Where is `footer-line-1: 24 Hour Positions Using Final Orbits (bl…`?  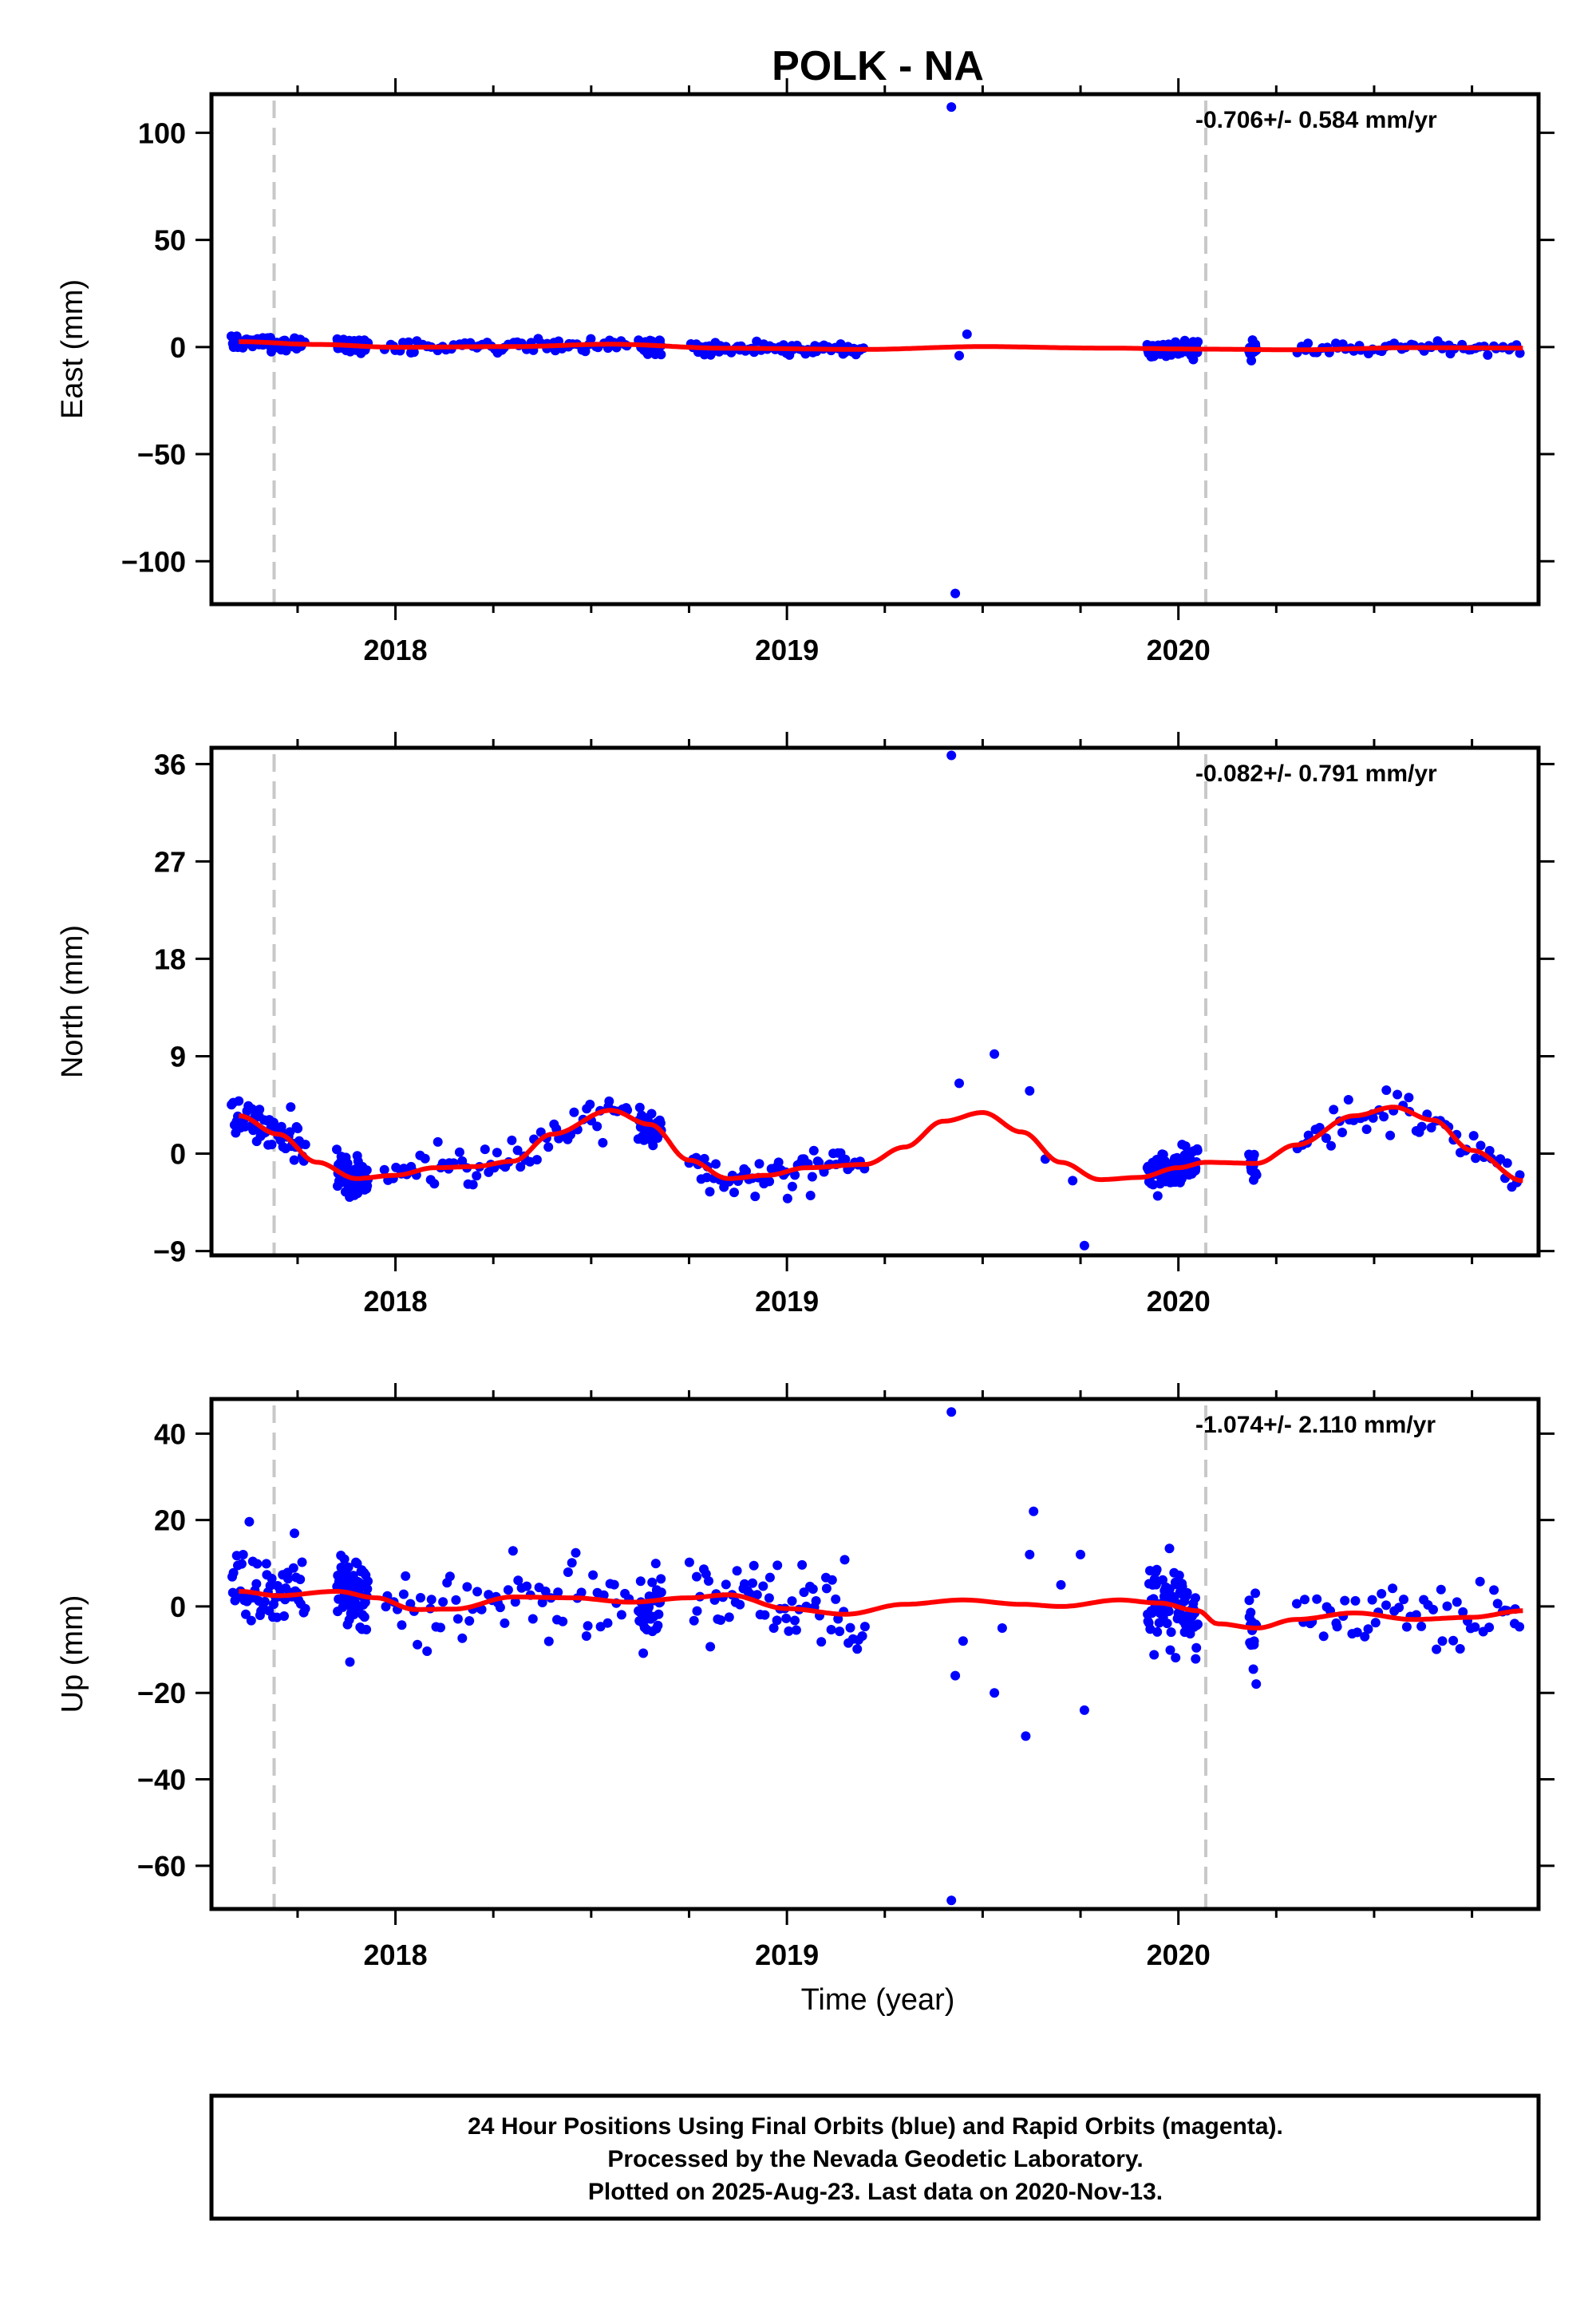
footer-line-1: 24 Hour Positions Using Final Orbits (bl… is located at coordinates (875, 2126).